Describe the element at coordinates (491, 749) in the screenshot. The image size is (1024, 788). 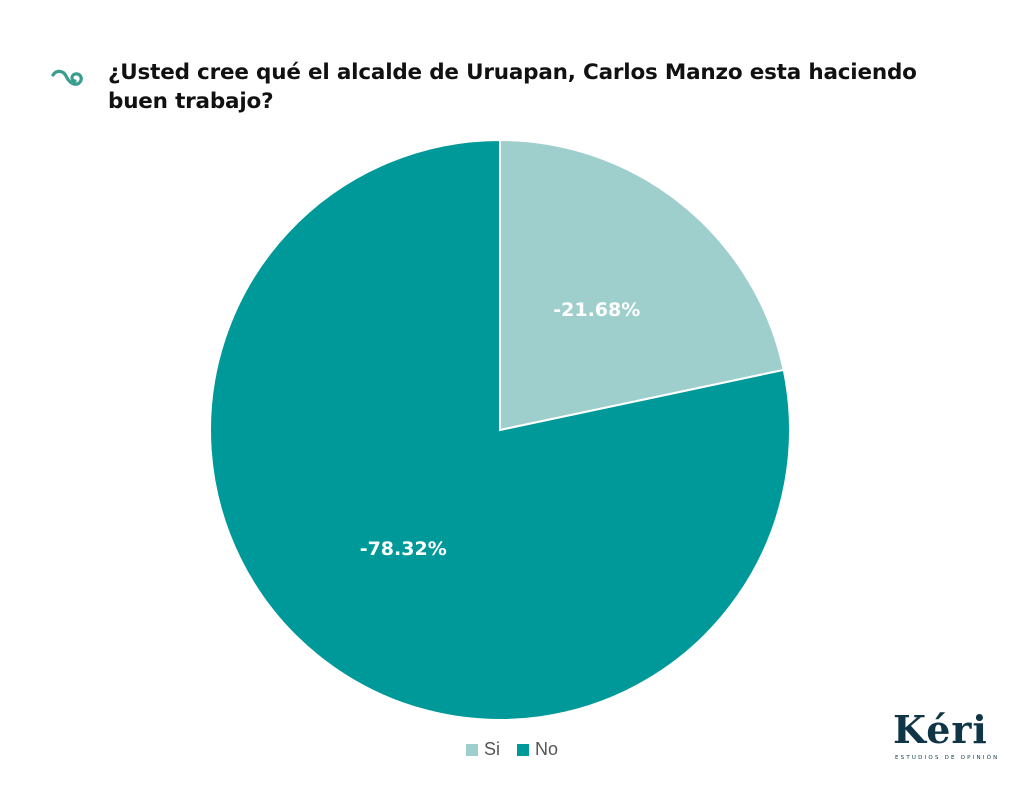
I see `legend-label-si: Si` at that location.